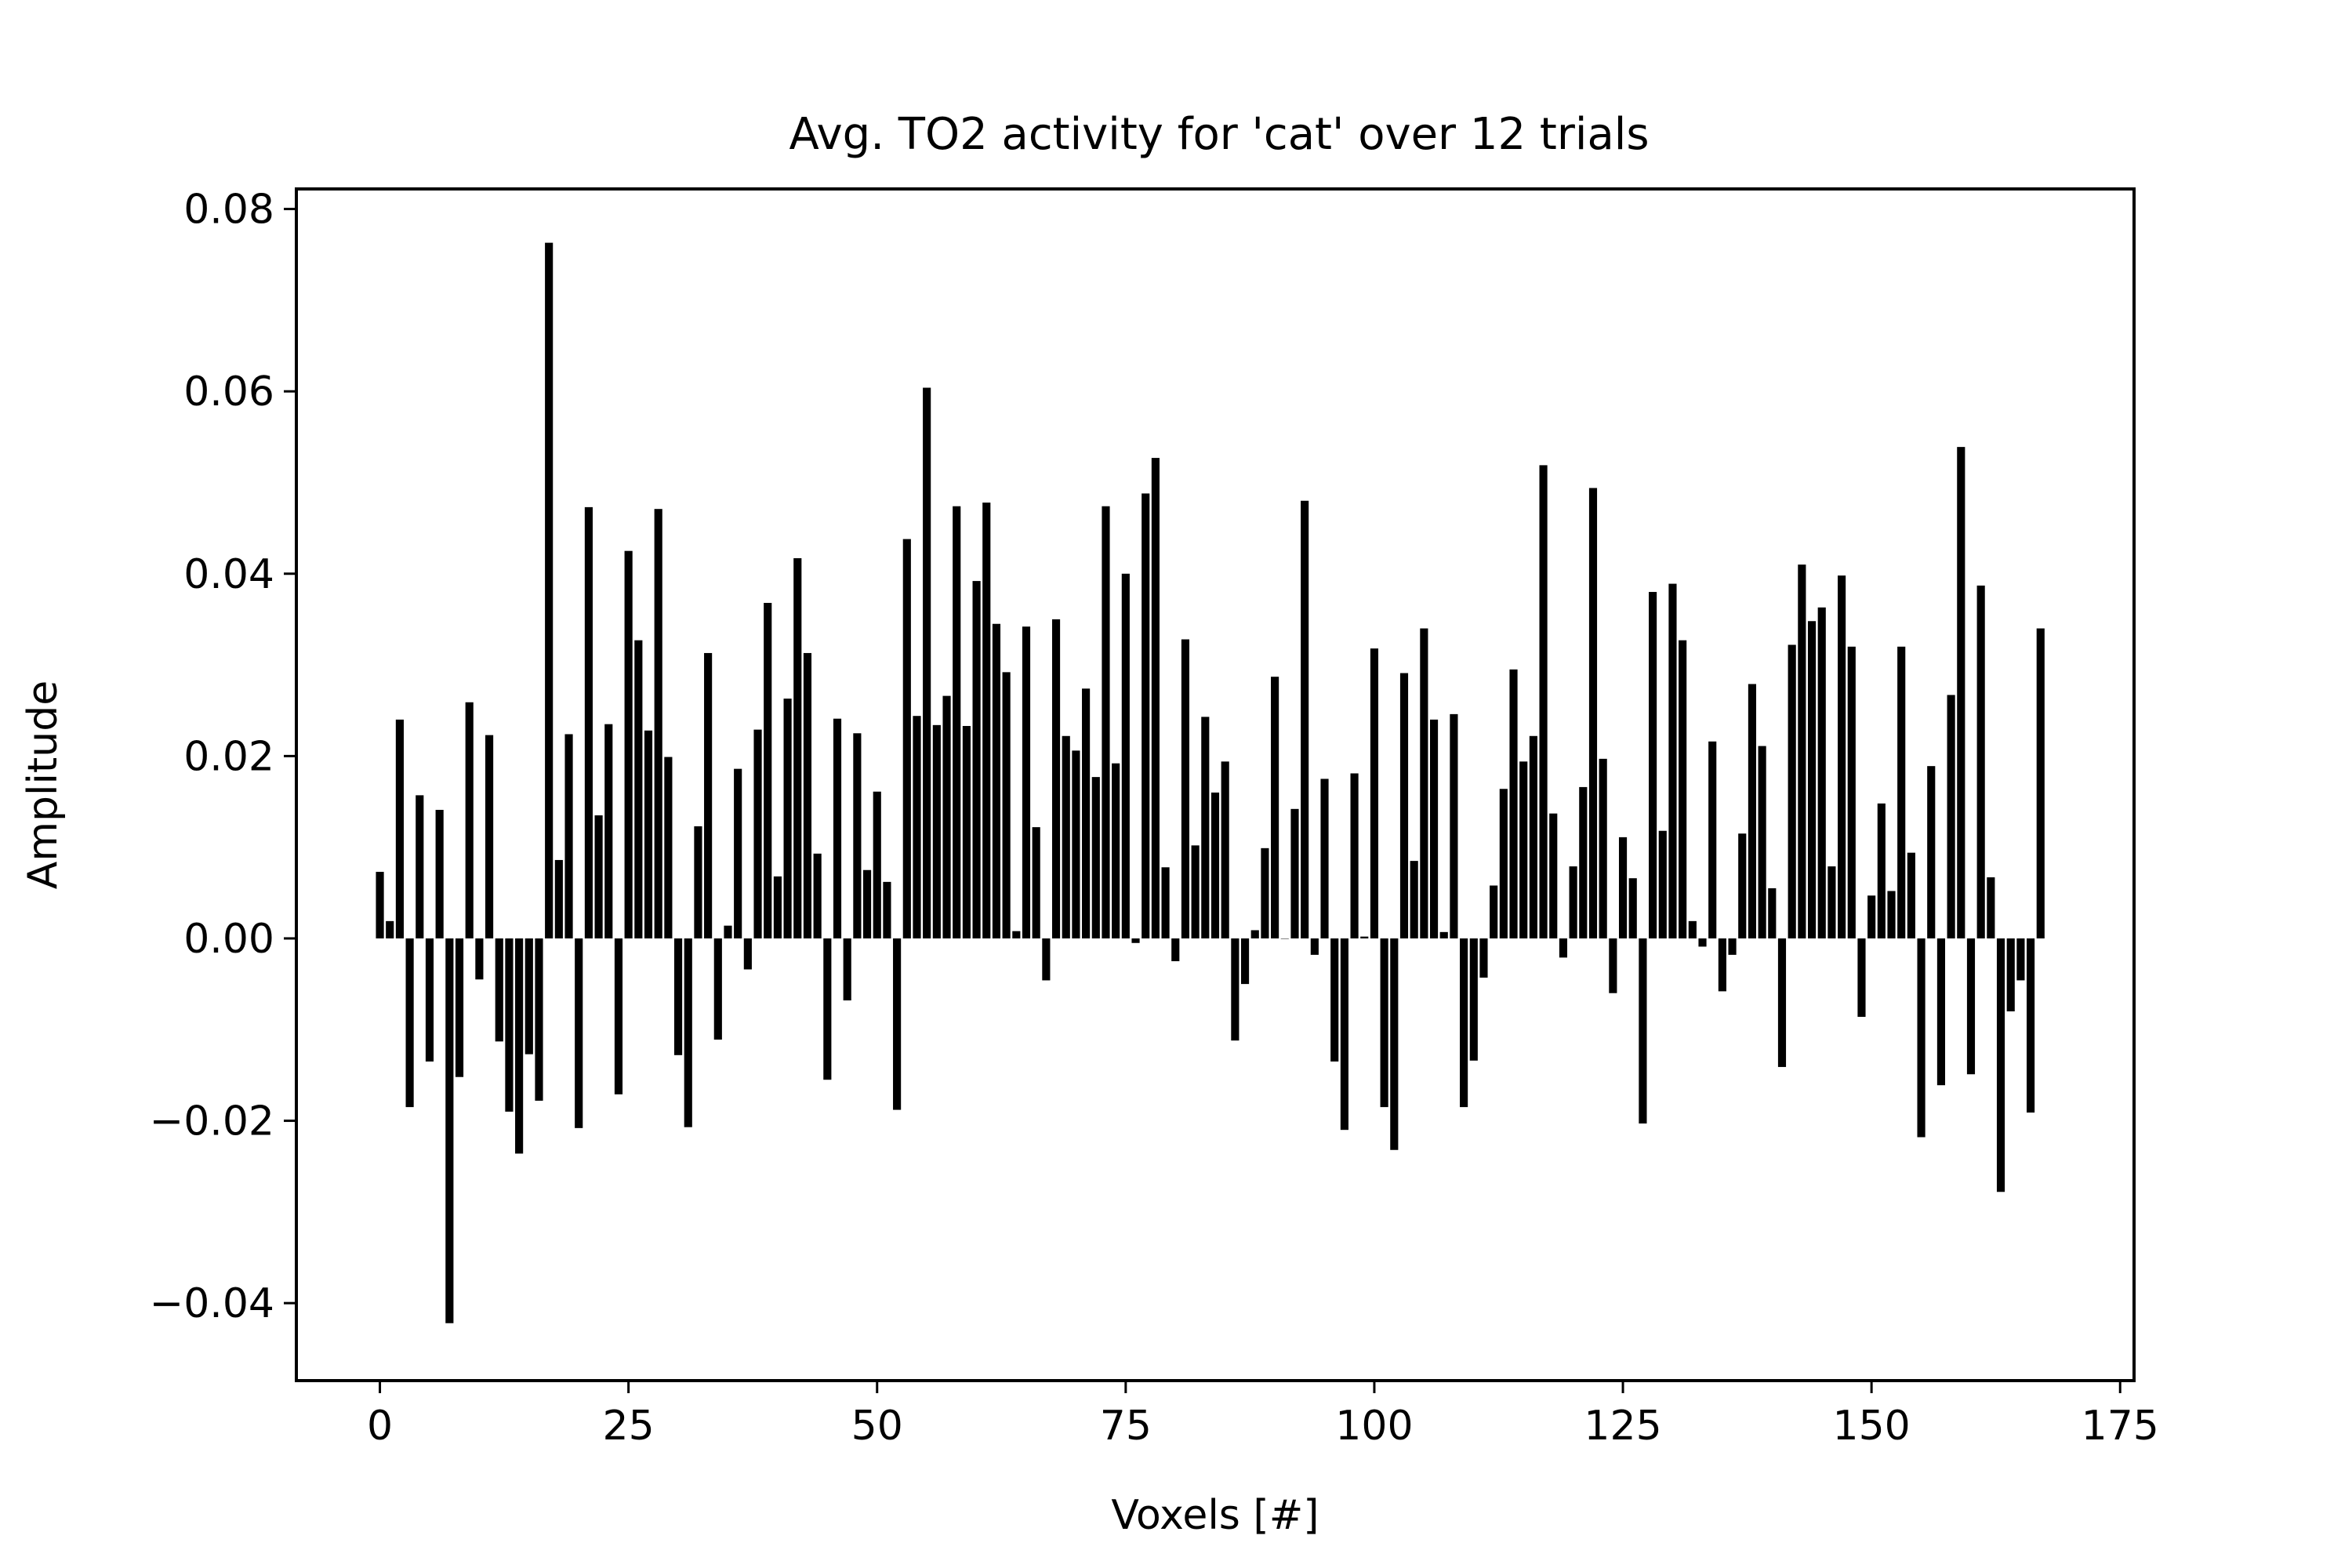  Describe the element at coordinates (1374, 1426) in the screenshot. I see `x-tick-label: 100` at that location.